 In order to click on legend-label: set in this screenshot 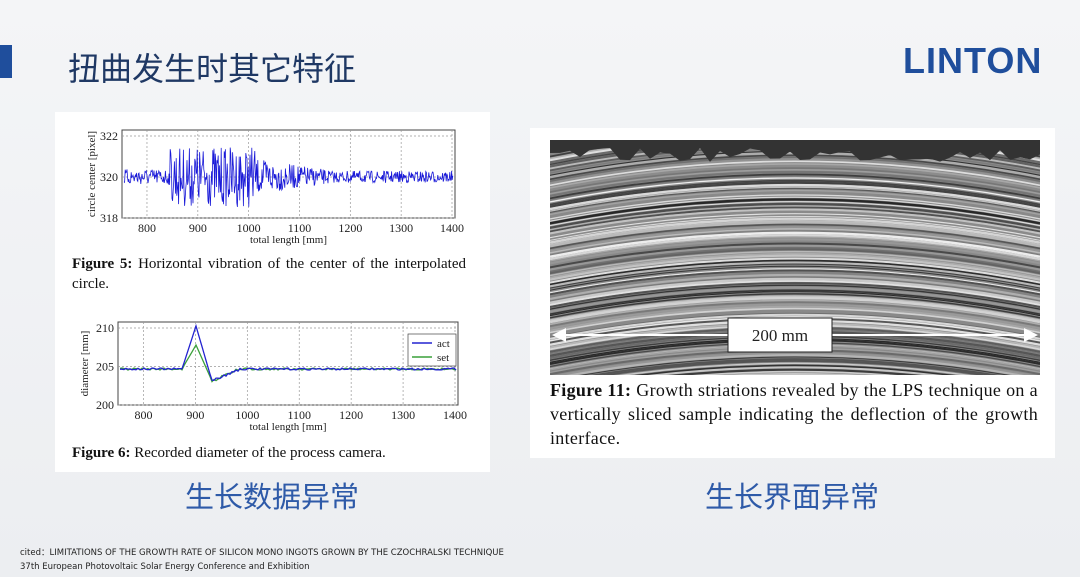, I will do `click(443, 358)`.